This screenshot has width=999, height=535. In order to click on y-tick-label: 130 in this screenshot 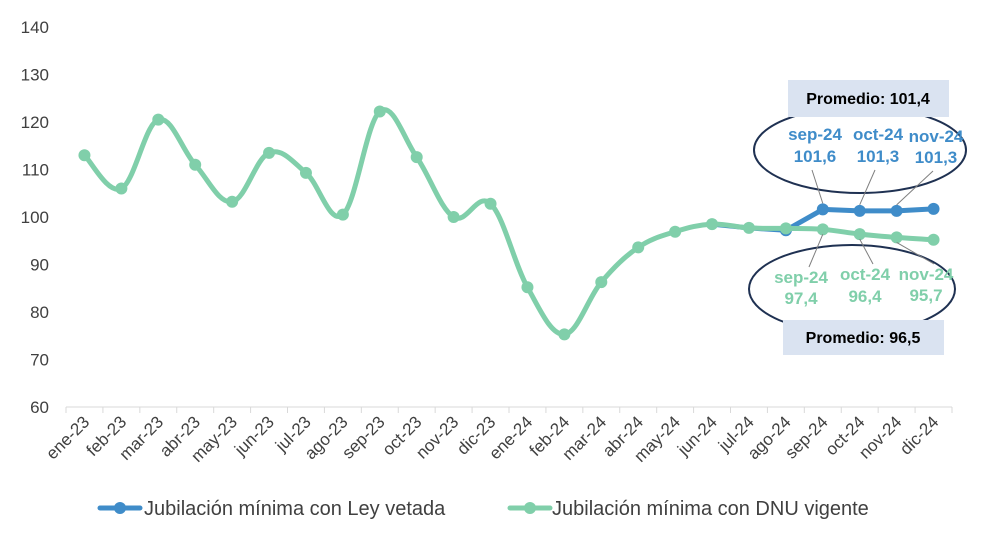, I will do `click(35, 75)`.